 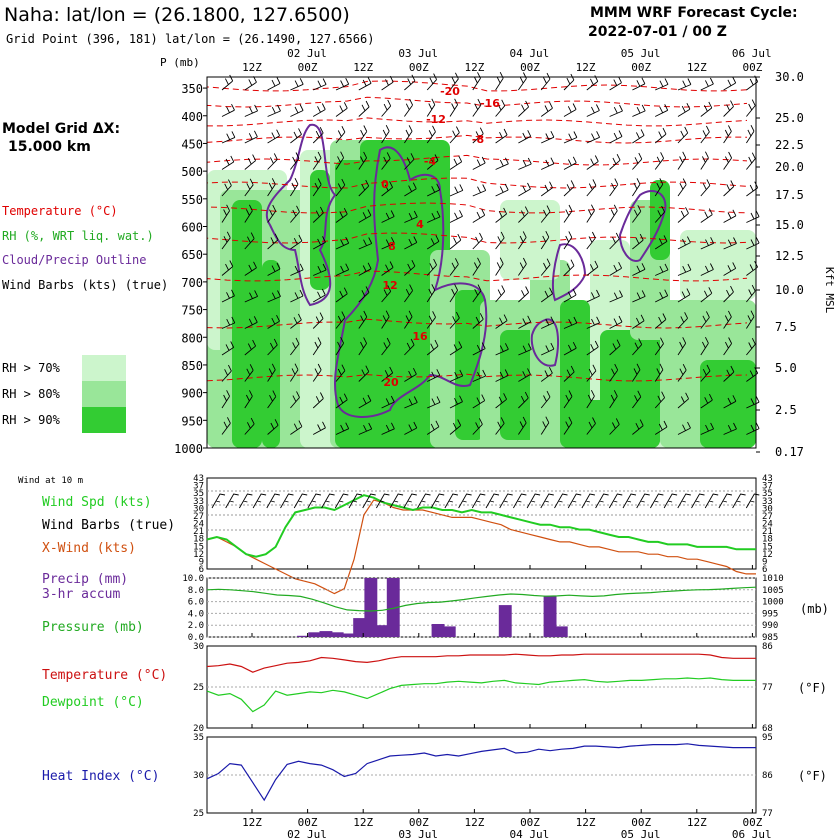 I want to click on date-label: 04 Jul, so click(x=530, y=53).